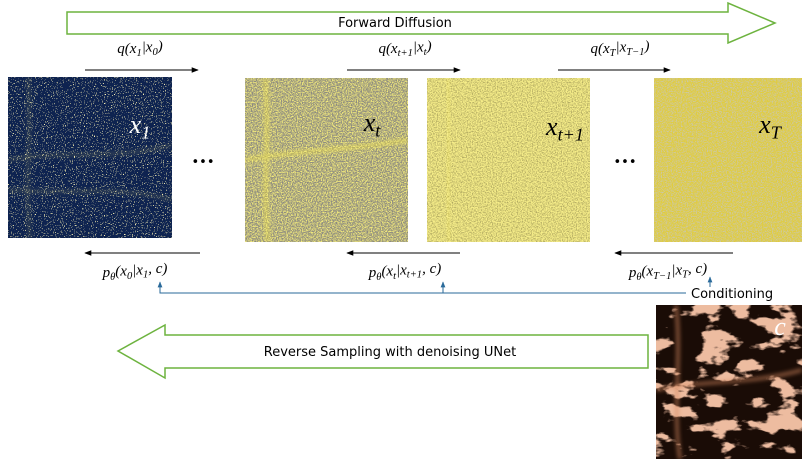  Describe the element at coordinates (729, 382) in the screenshot. I see `image-c` at that location.